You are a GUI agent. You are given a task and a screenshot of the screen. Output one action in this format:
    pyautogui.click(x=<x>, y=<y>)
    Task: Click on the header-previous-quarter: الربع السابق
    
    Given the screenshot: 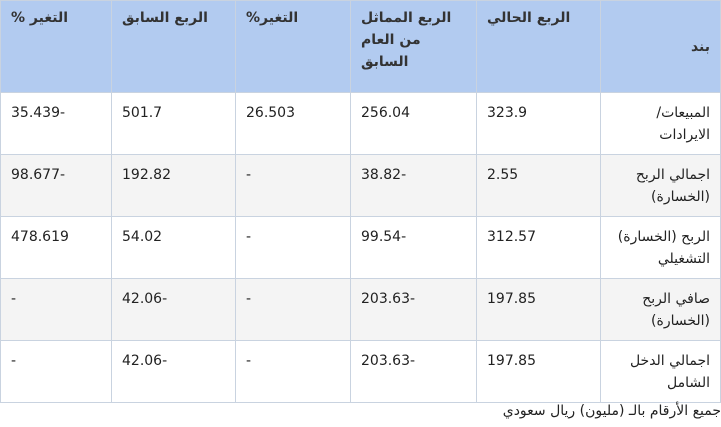 What is the action you would take?
    pyautogui.click(x=173, y=46)
    